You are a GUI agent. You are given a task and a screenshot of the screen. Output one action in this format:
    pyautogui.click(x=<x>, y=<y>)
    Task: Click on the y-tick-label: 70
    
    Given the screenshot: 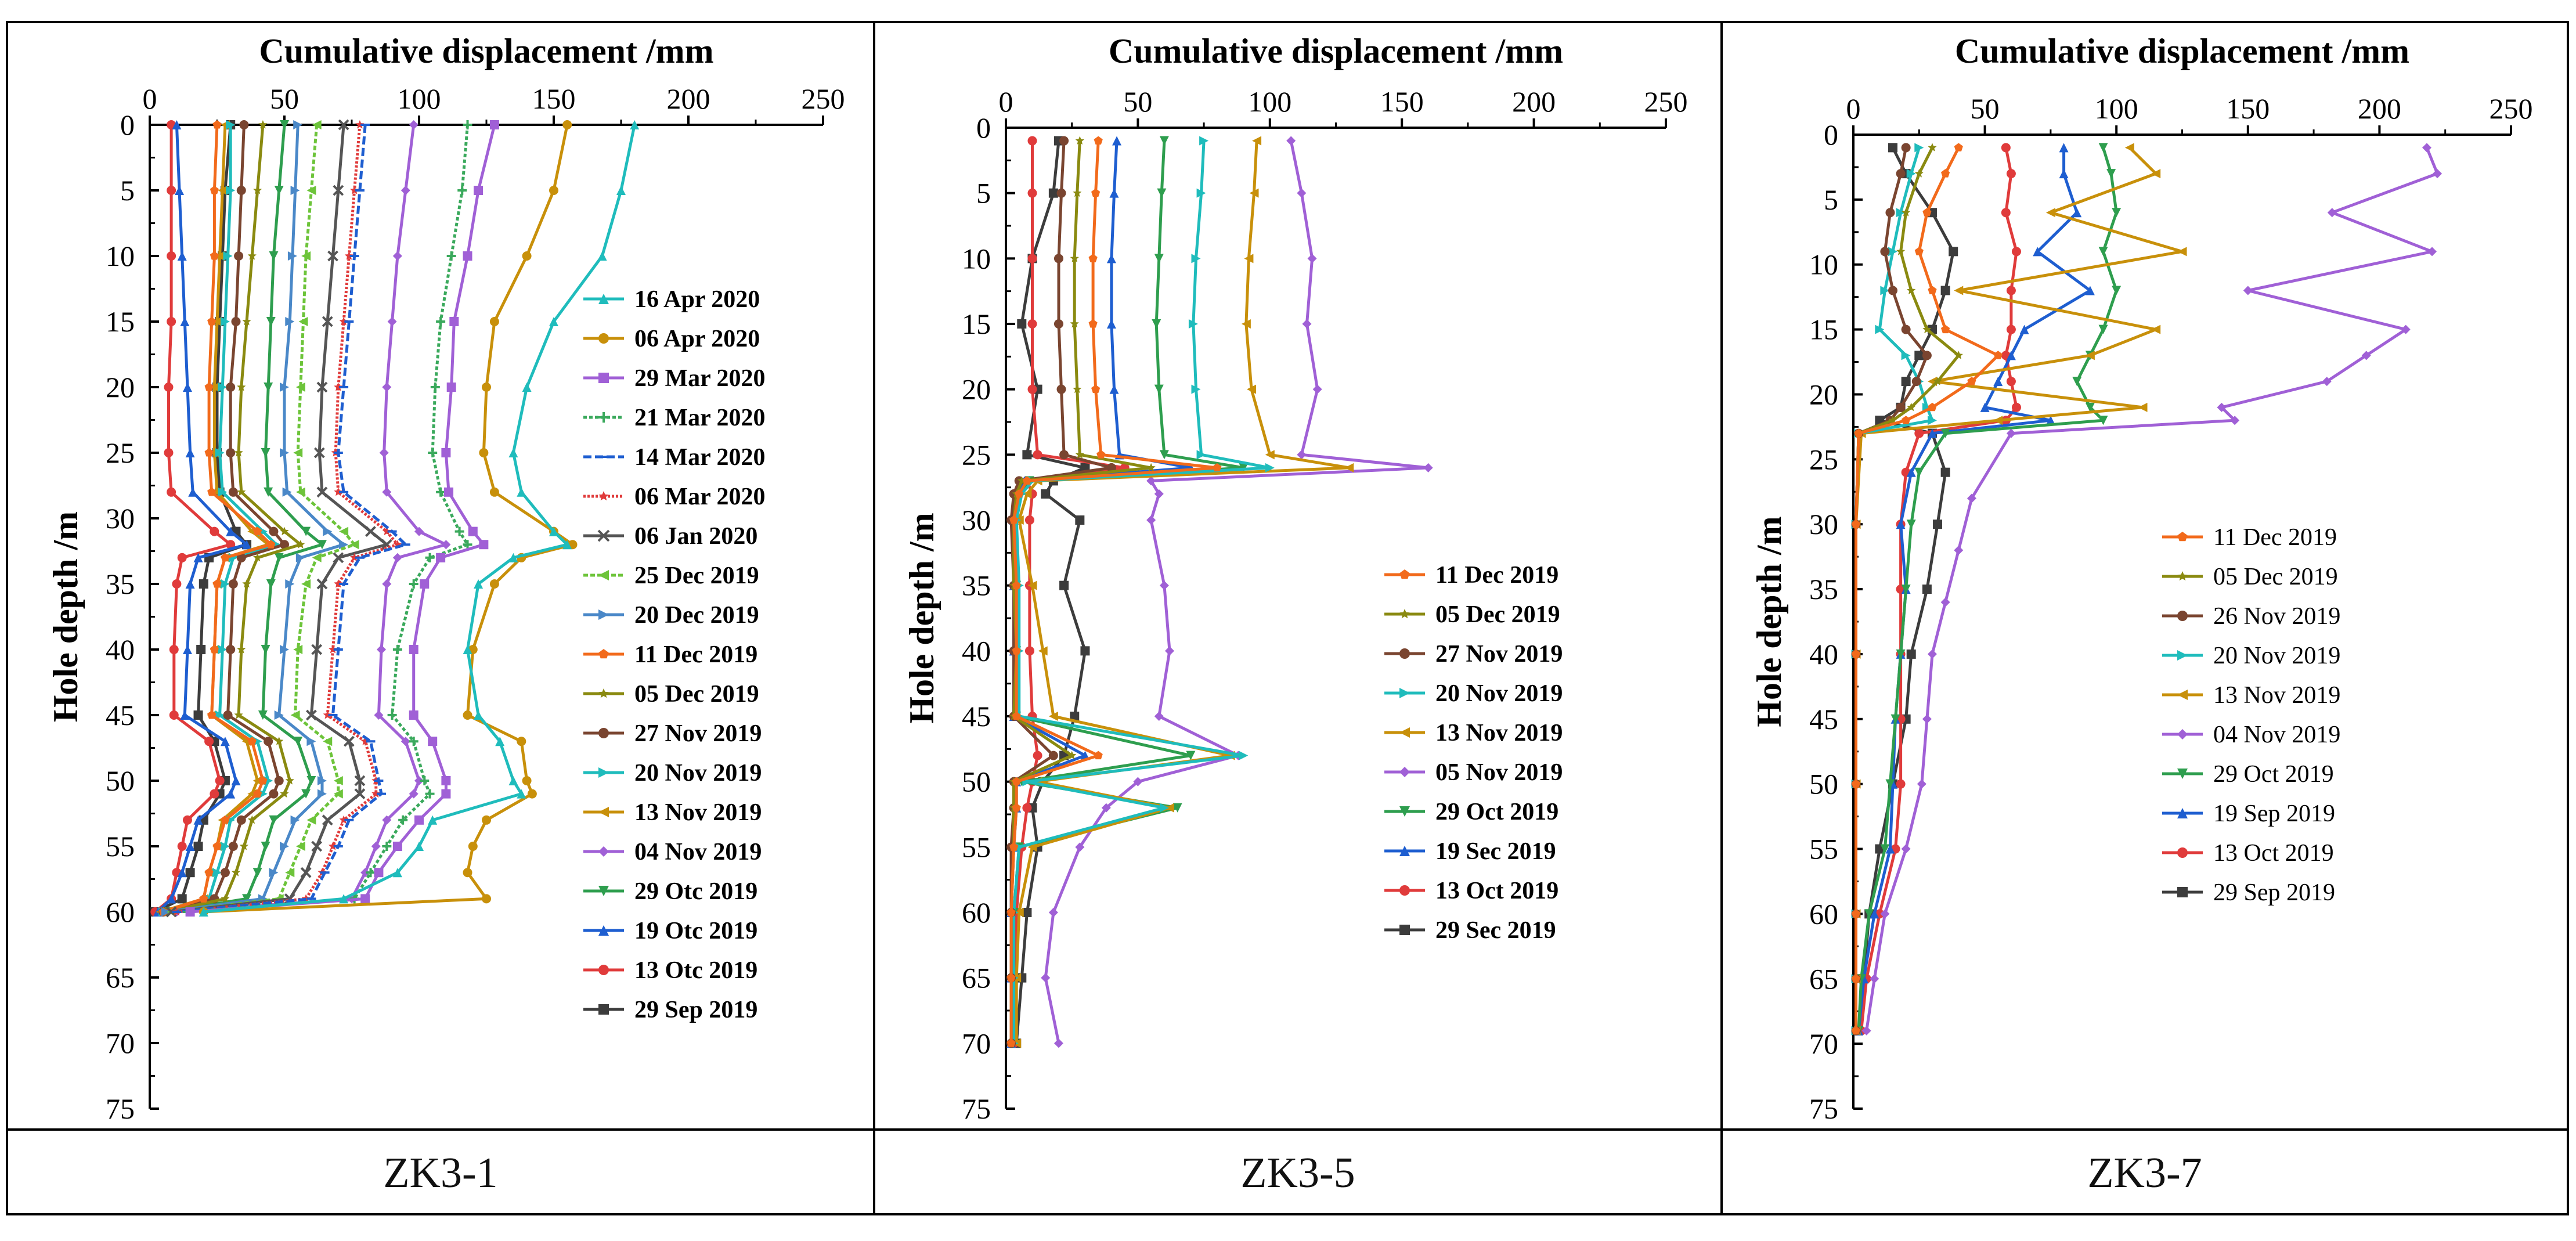 What is the action you would take?
    pyautogui.click(x=121, y=1043)
    